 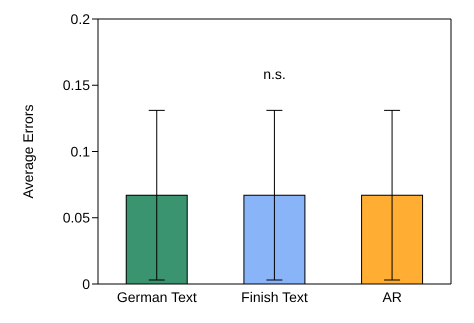 I want to click on y-tick-label: 0, so click(x=86, y=284).